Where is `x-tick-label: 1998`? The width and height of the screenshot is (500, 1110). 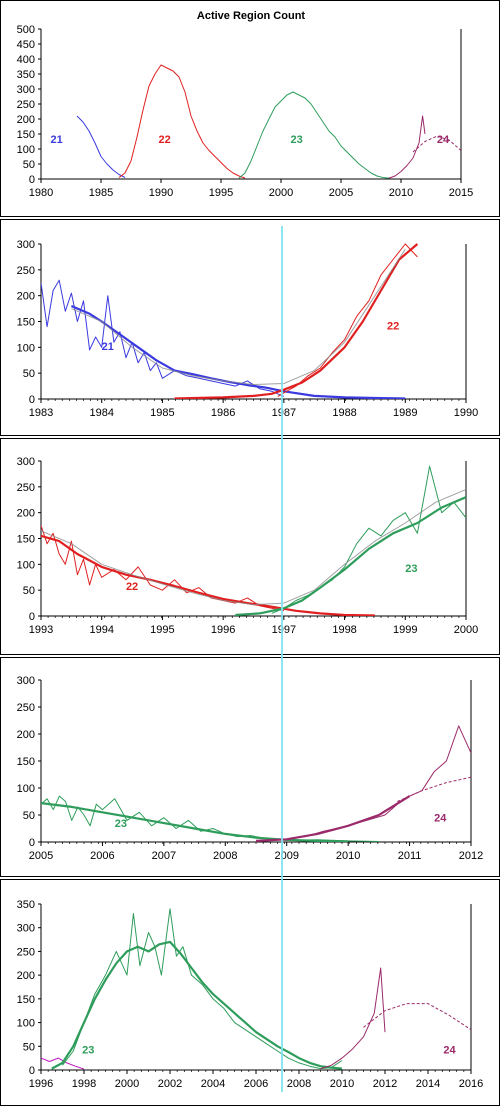 x-tick-label: 1998 is located at coordinates (84, 1084).